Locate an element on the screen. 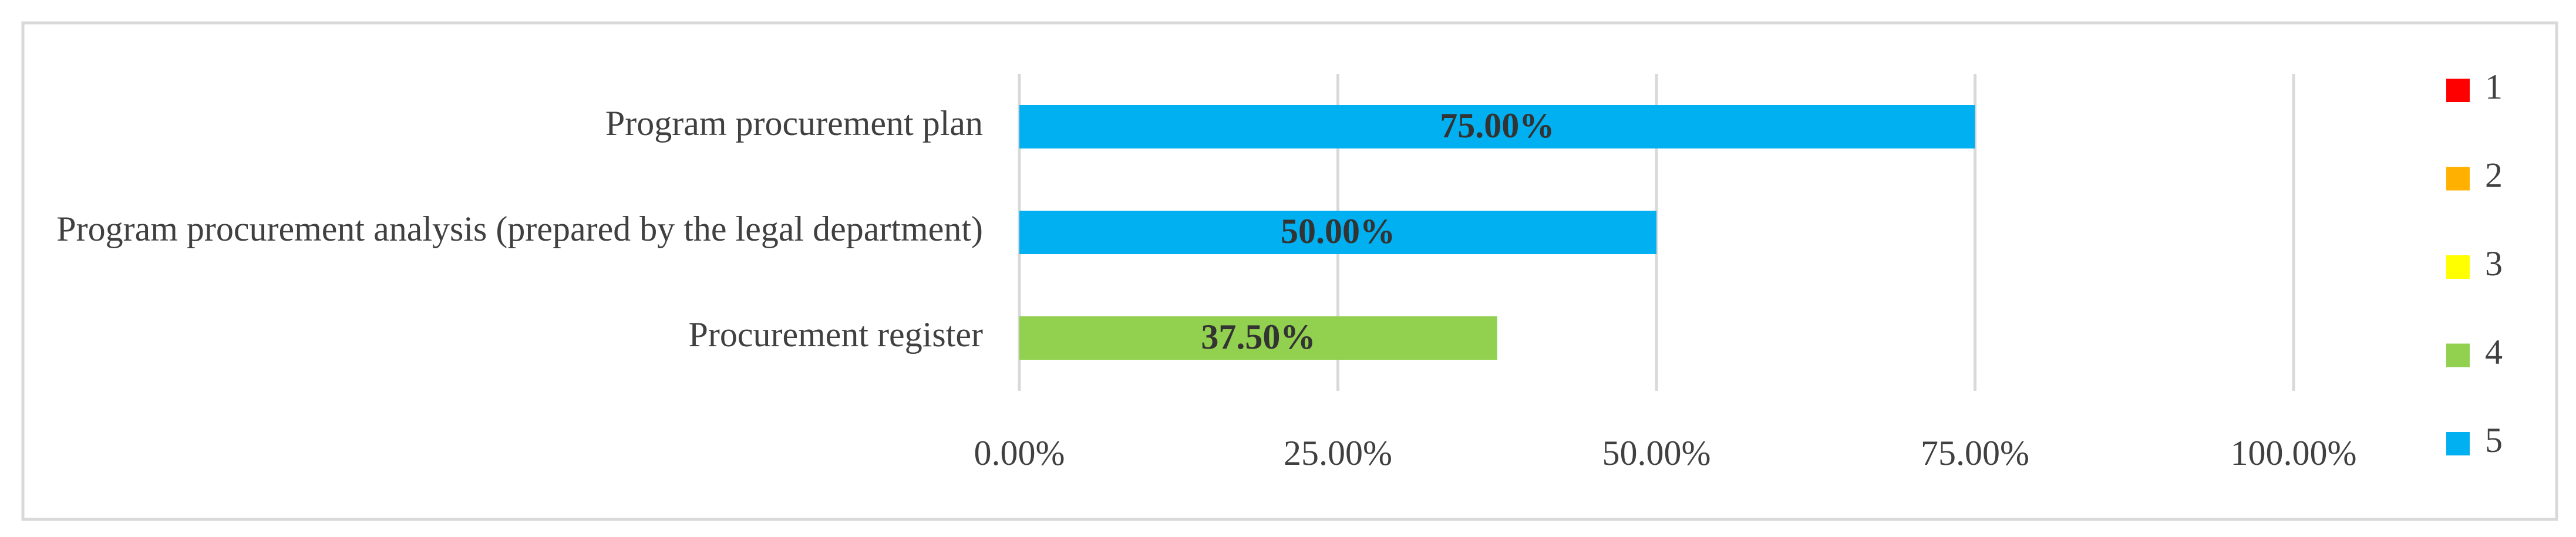 The image size is (2576, 537). legend-label: 1 is located at coordinates (2494, 86).